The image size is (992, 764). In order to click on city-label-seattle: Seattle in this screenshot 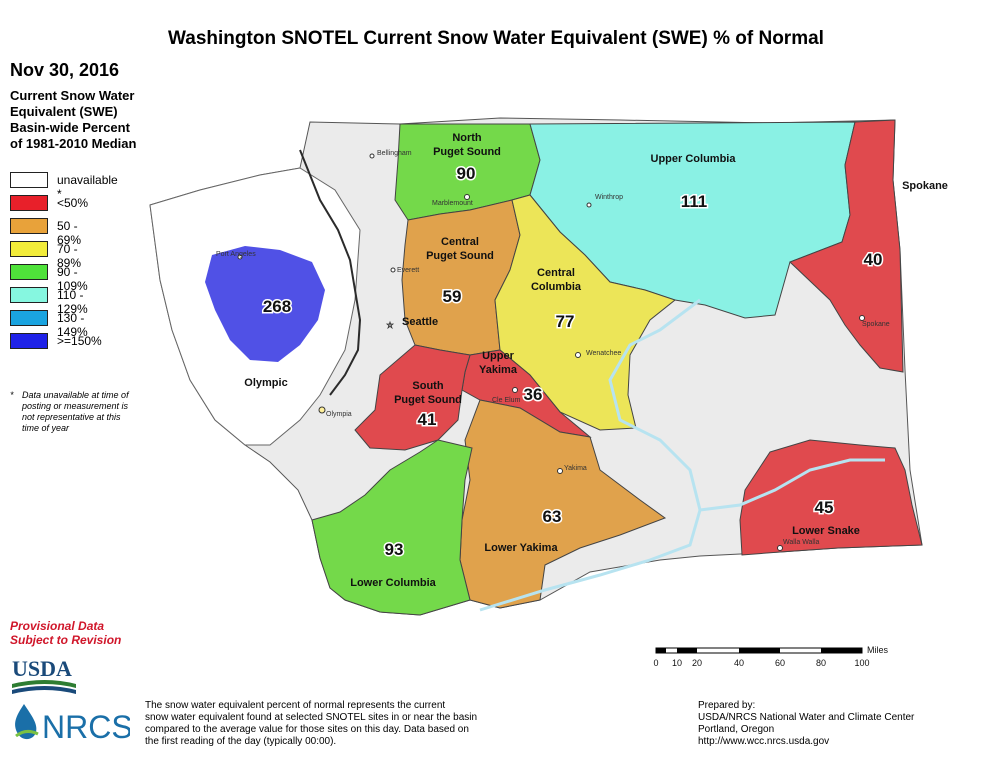, I will do `click(420, 322)`.